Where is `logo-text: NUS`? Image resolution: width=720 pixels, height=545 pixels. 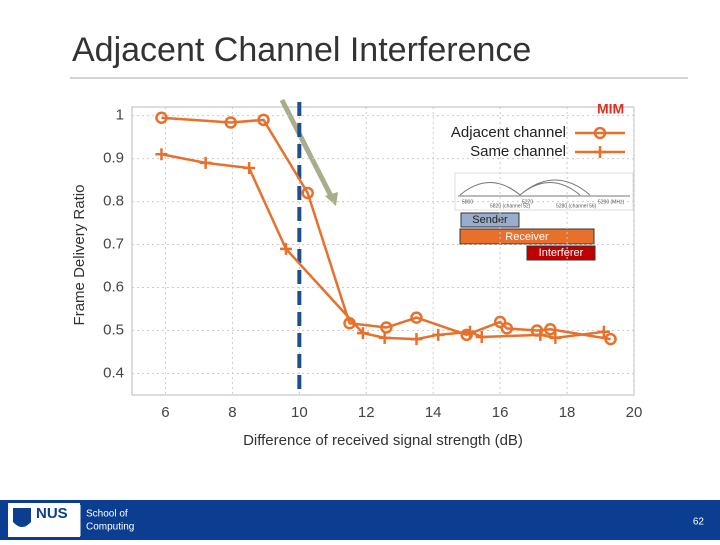 logo-text: NUS is located at coordinates (52, 513).